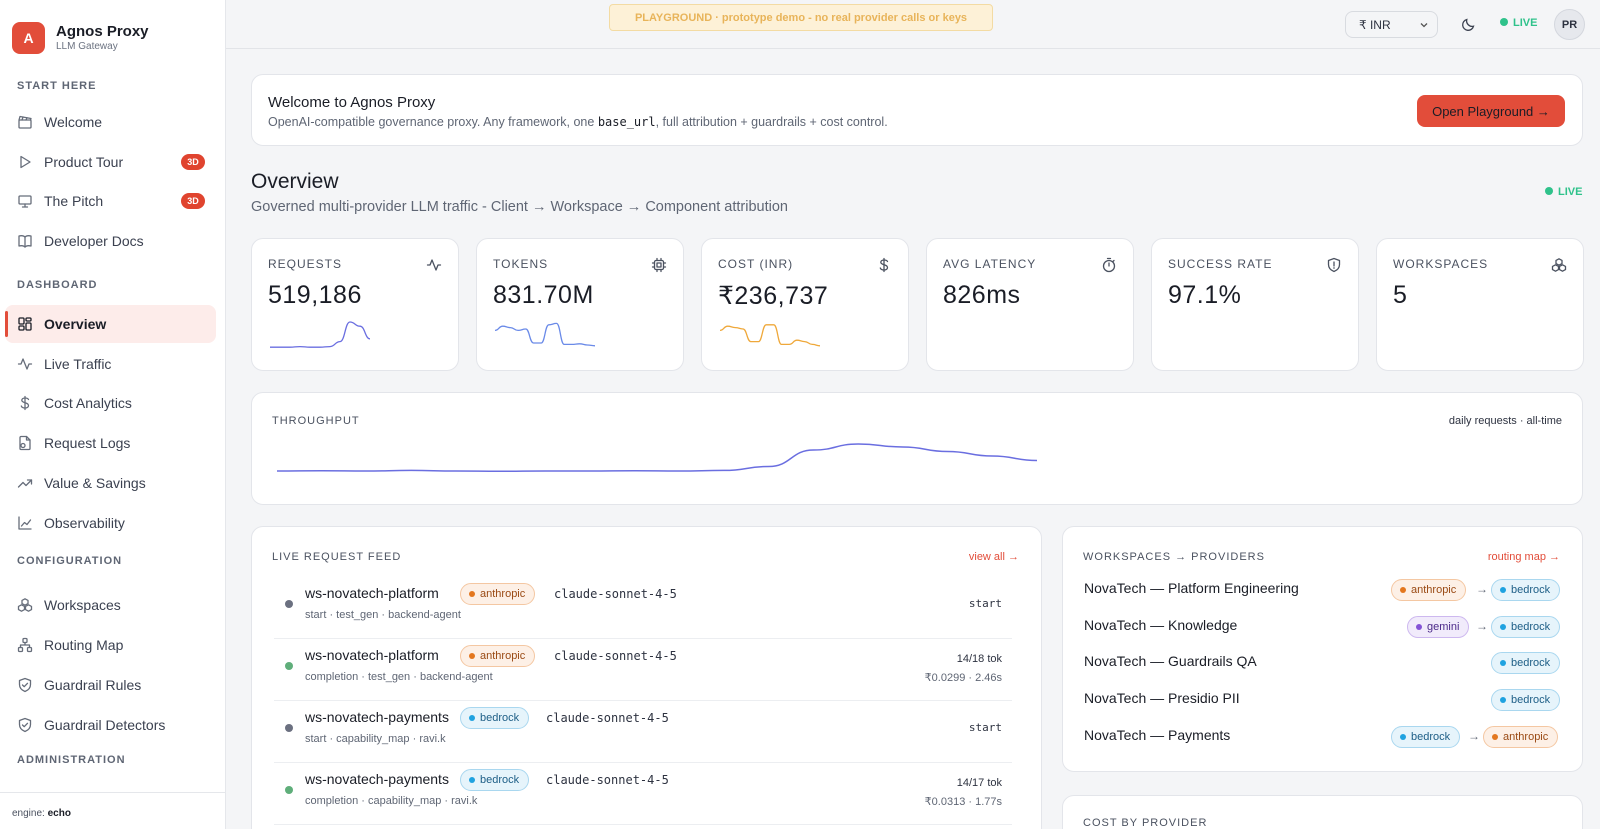 Image resolution: width=1600 pixels, height=829 pixels. What do you see at coordinates (59, 813) in the screenshot?
I see `engine-value: echo` at bounding box center [59, 813].